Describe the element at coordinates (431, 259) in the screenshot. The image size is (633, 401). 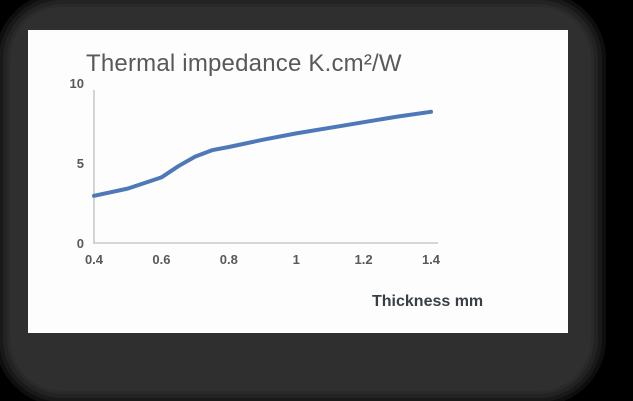
I see `x-tick-label: 1.4` at that location.